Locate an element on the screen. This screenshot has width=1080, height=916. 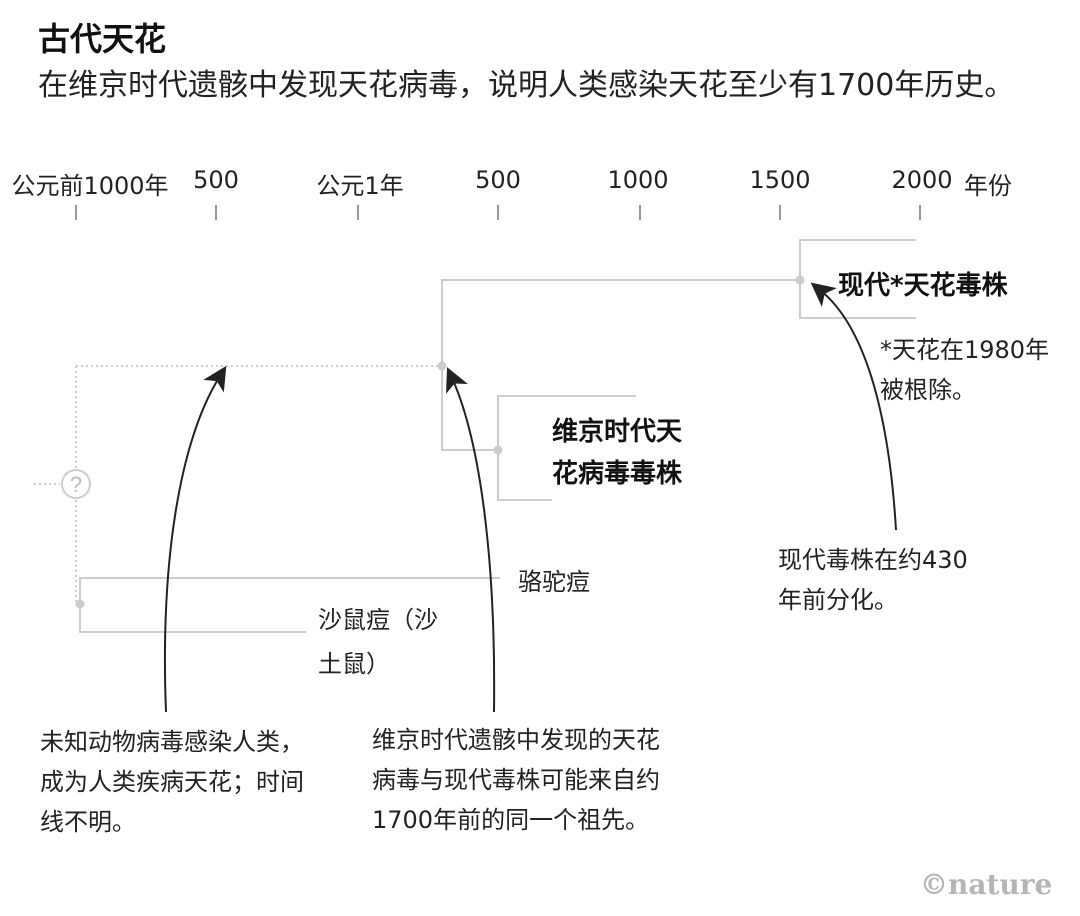
note-modern-split: 现代毒株在约430年前分化。 is located at coordinates (873, 580).